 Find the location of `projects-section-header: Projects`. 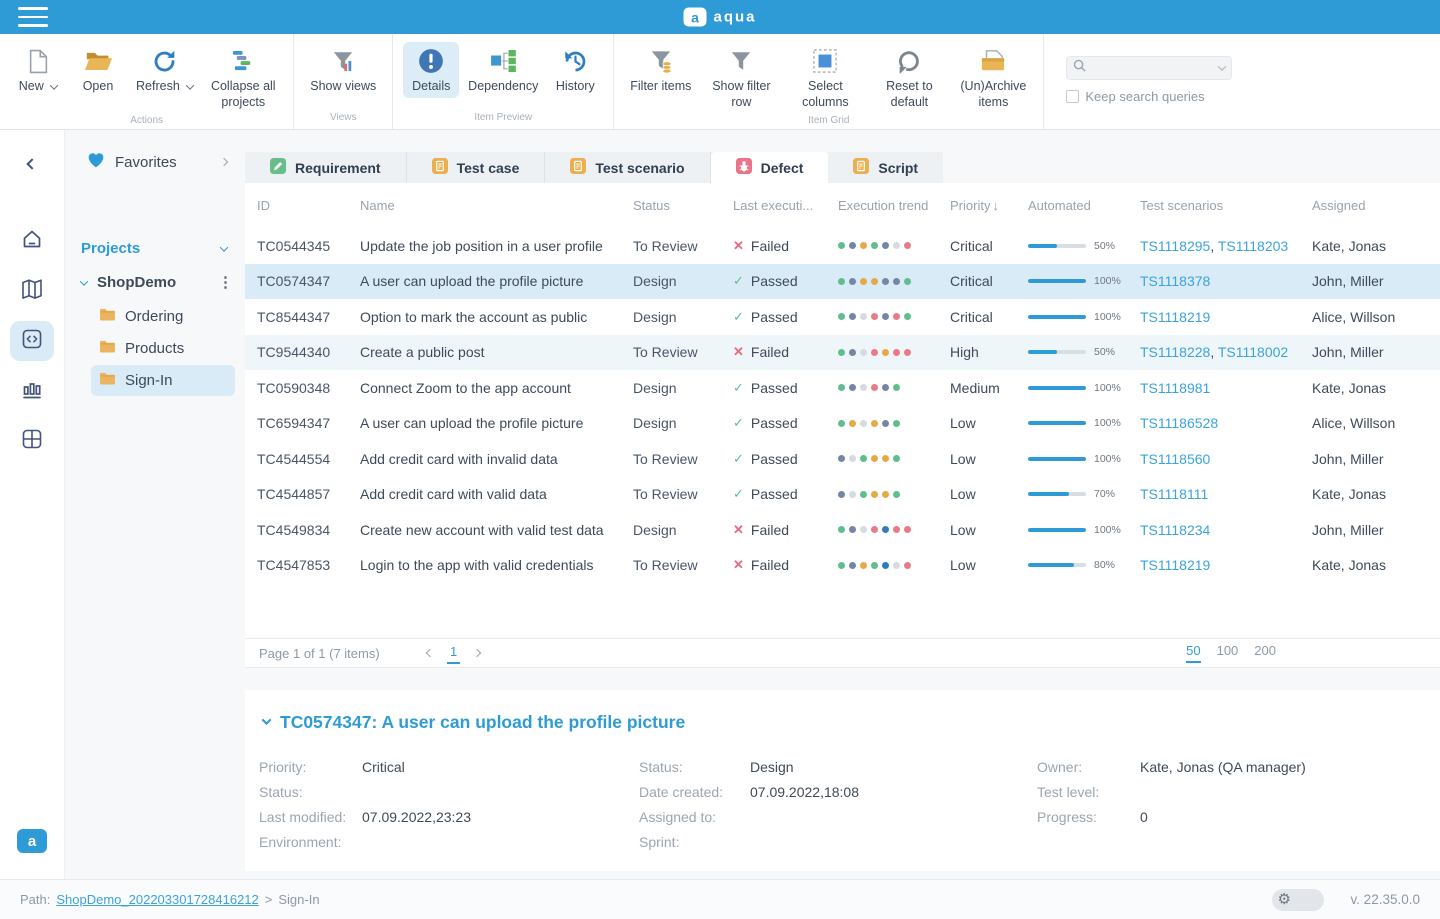

projects-section-header: Projects is located at coordinates (155, 248).